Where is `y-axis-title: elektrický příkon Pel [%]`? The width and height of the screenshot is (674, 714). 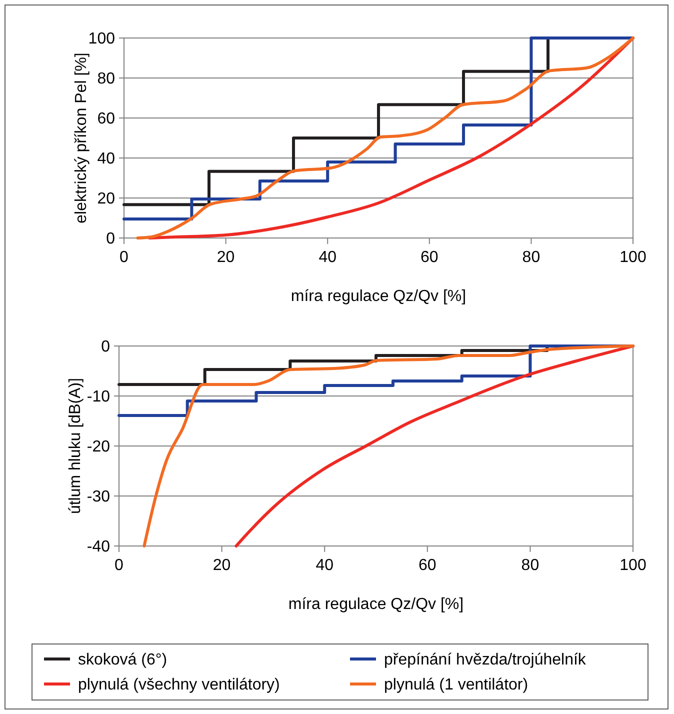
y-axis-title: elektrický příkon Pel [%] is located at coordinates (81, 138).